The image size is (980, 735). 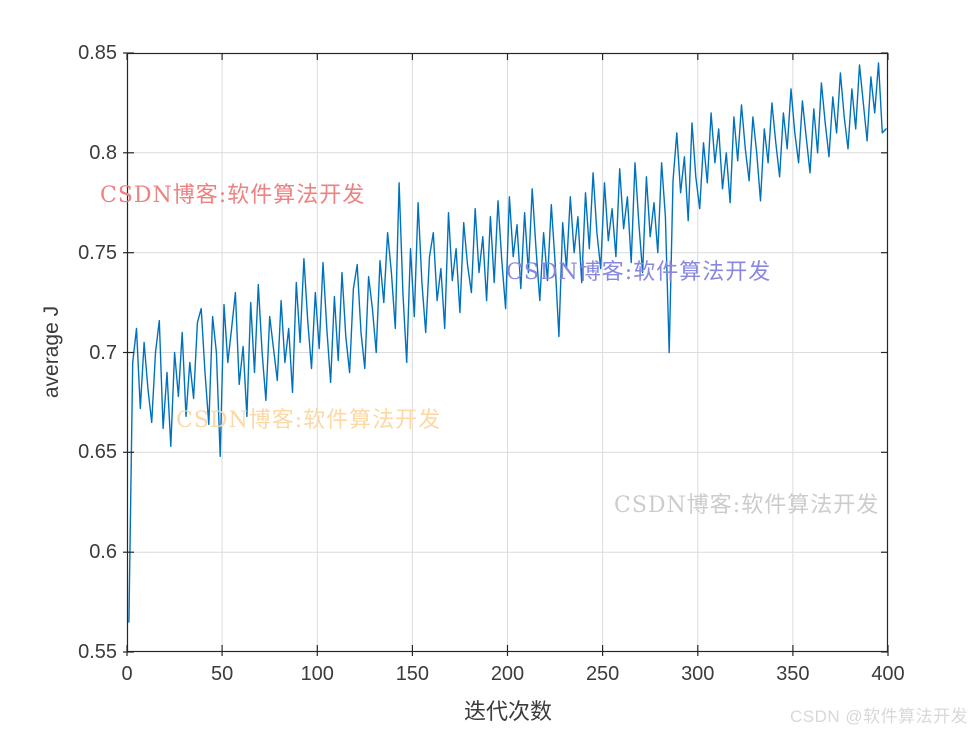 What do you see at coordinates (103, 552) in the screenshot?
I see `y-tick-label: 0.6` at bounding box center [103, 552].